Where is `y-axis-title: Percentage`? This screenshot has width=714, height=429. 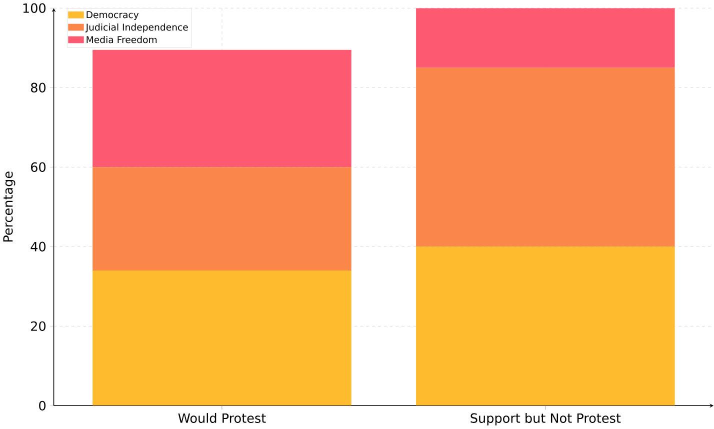
y-axis-title: Percentage is located at coordinates (9, 207).